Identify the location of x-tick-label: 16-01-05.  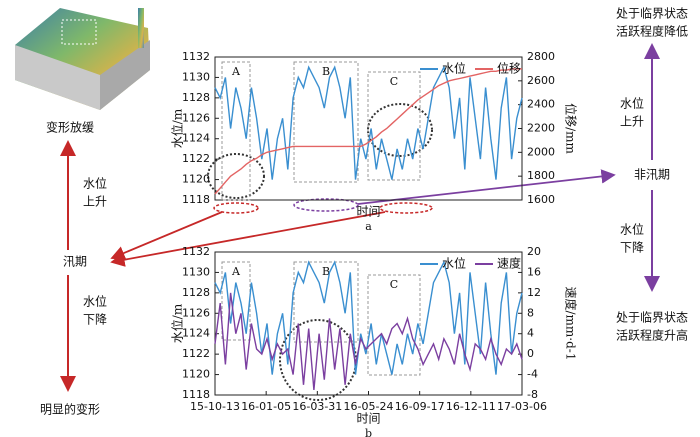
(266, 406).